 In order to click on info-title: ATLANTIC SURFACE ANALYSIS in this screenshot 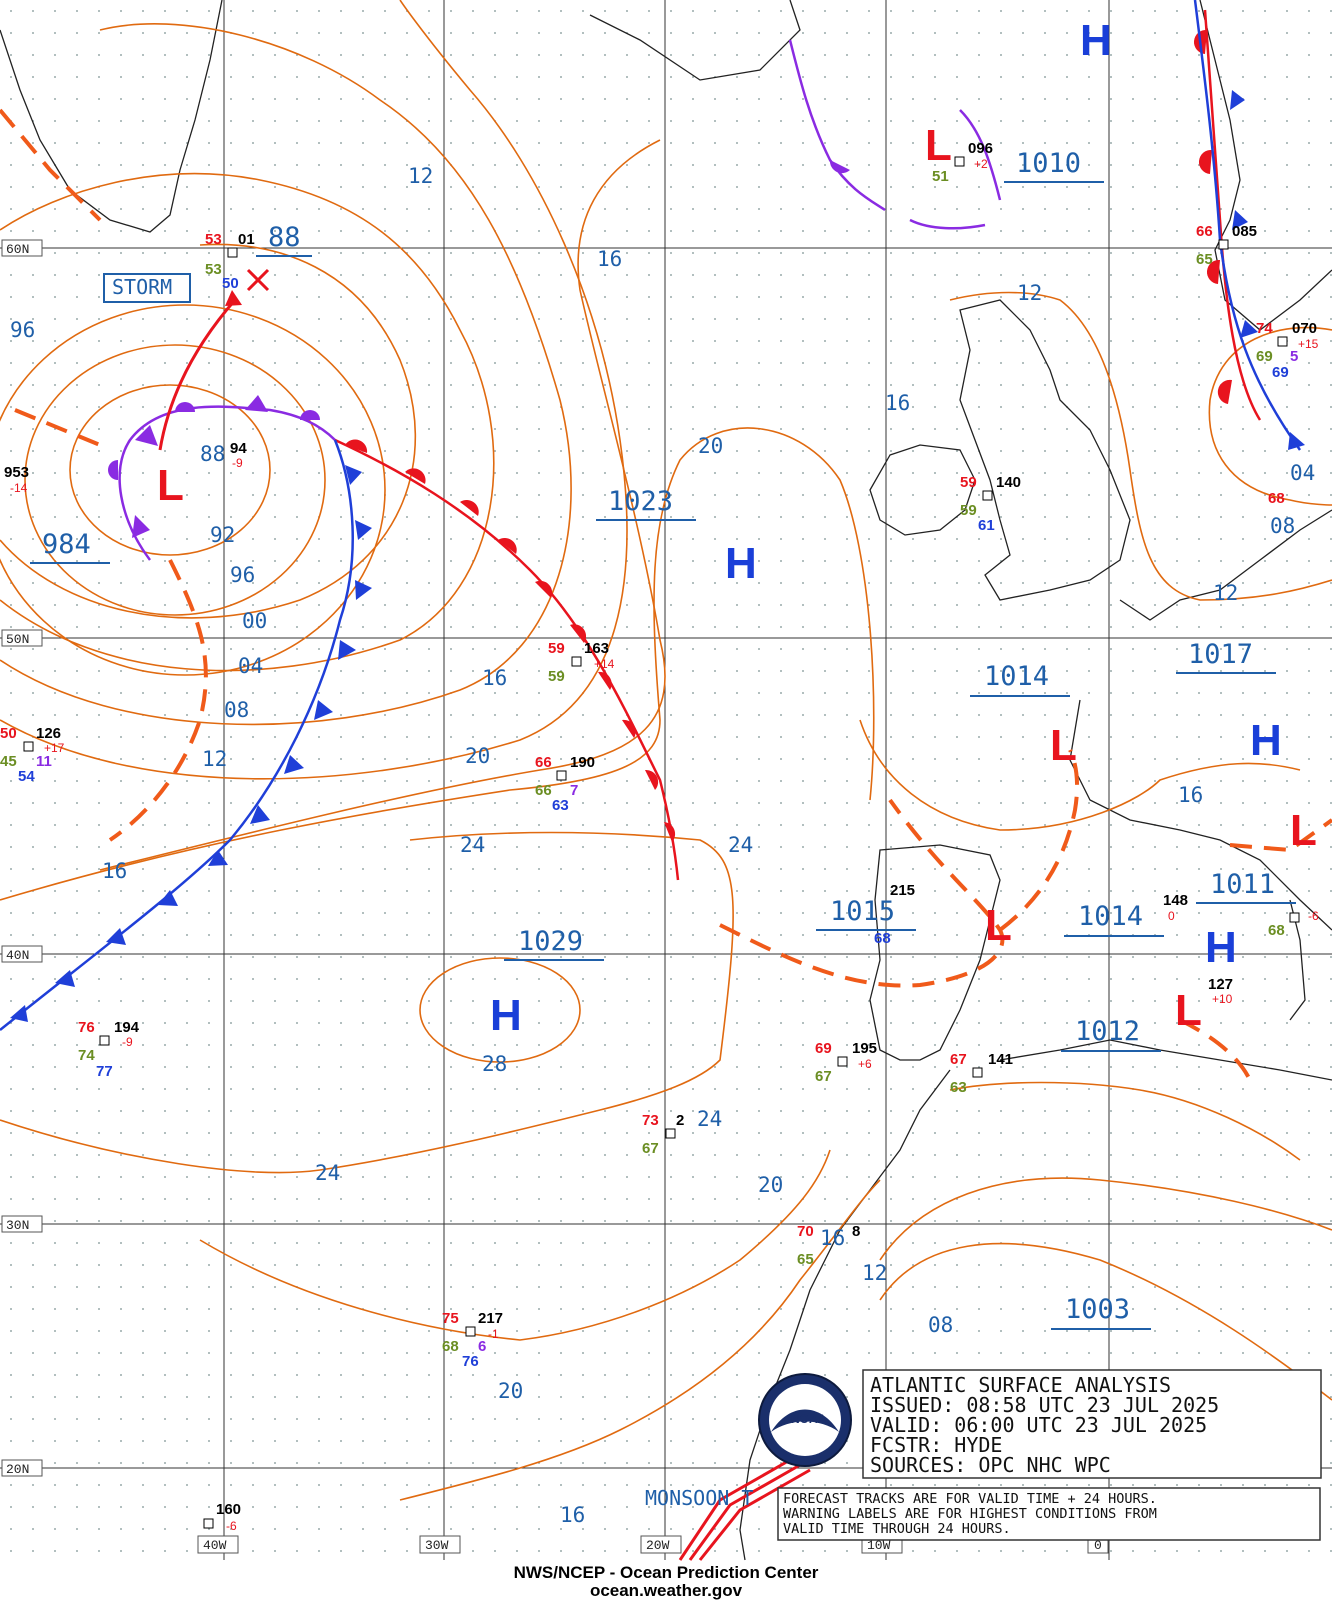, I will do `click(1020, 1385)`.